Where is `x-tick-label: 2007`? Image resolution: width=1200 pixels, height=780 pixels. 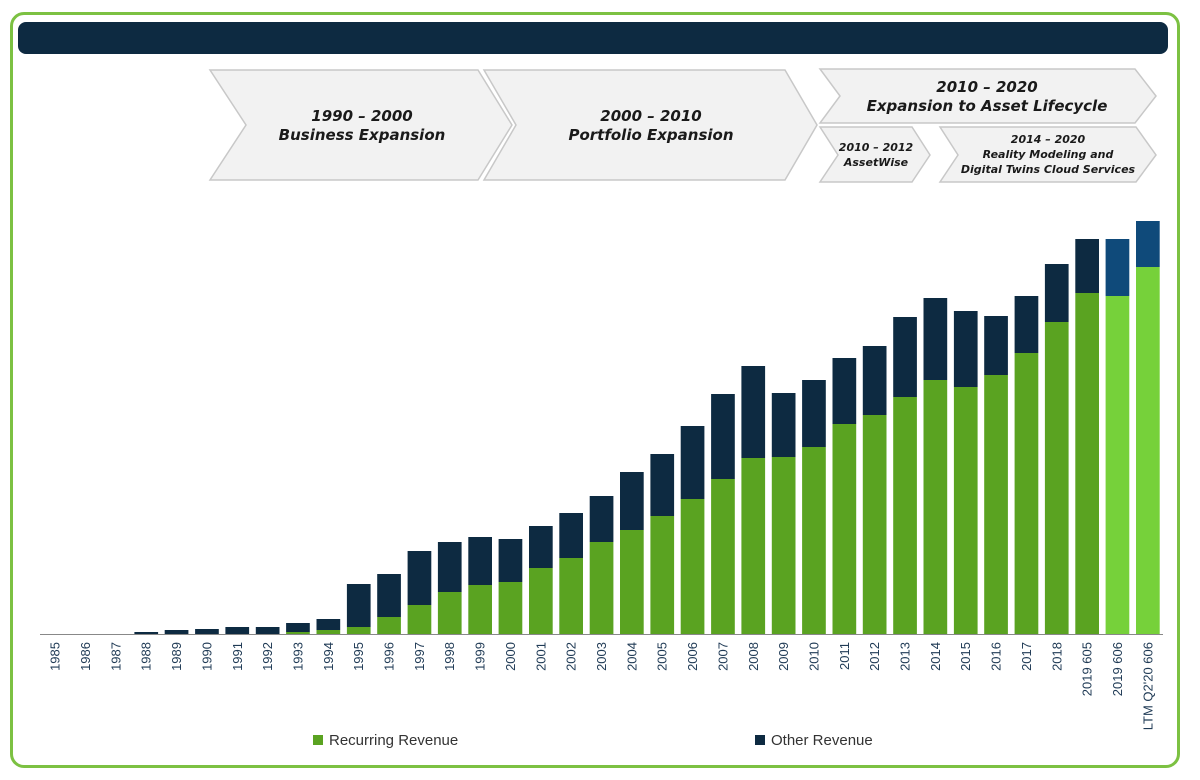
x-tick-label: 2007 is located at coordinates (722, 656).